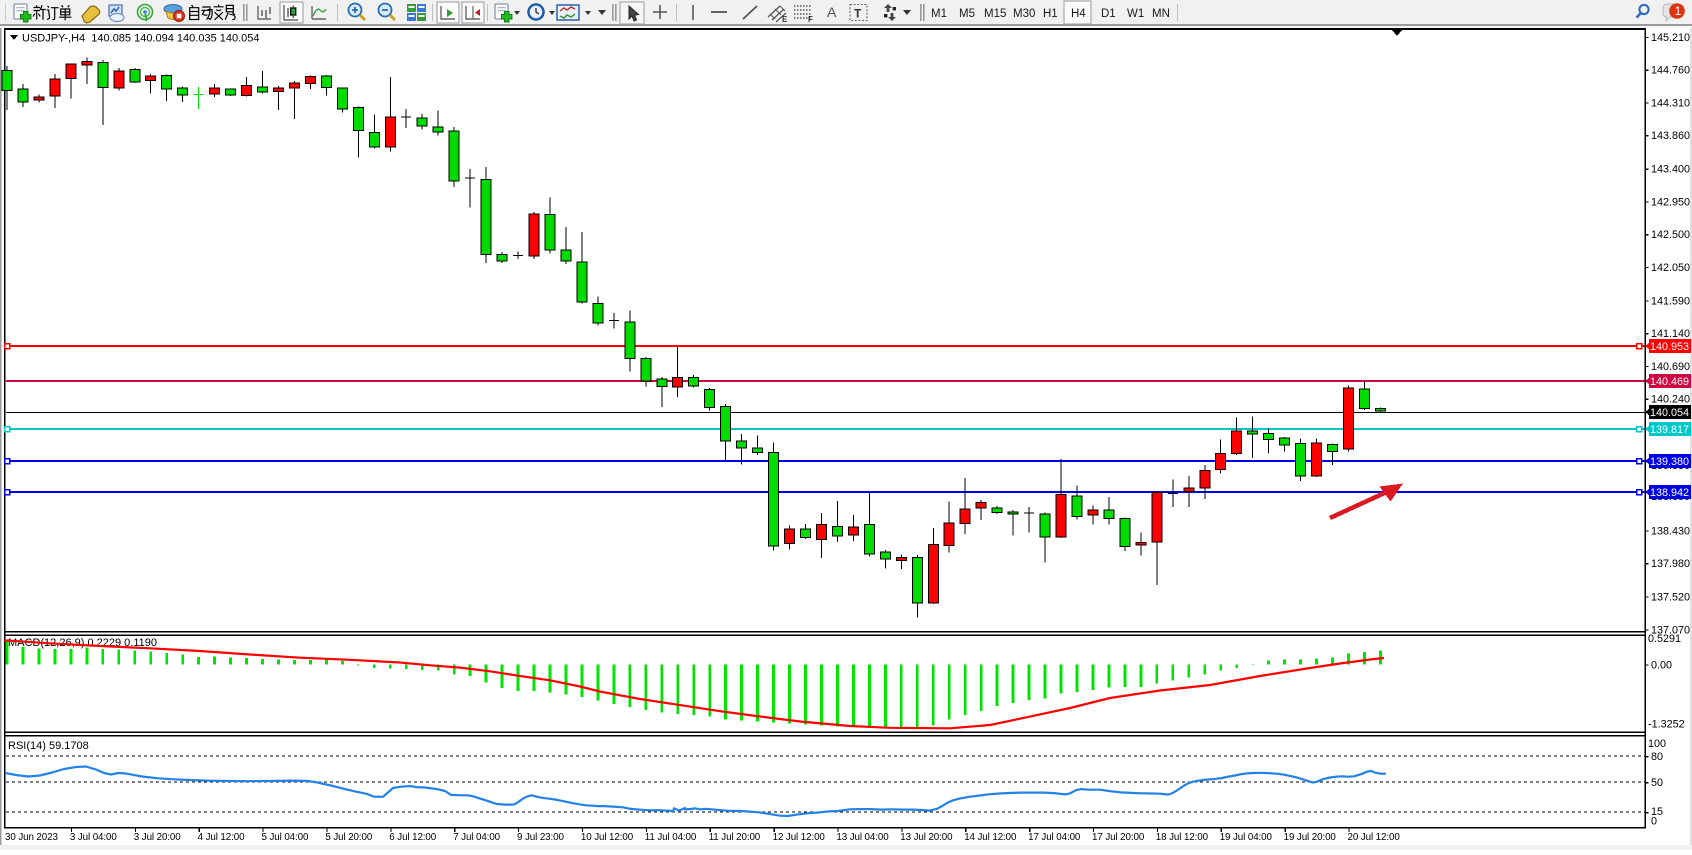 This screenshot has width=1692, height=855. What do you see at coordinates (285, 837) in the screenshot?
I see `svg-text: 5 Jul 04:00` at bounding box center [285, 837].